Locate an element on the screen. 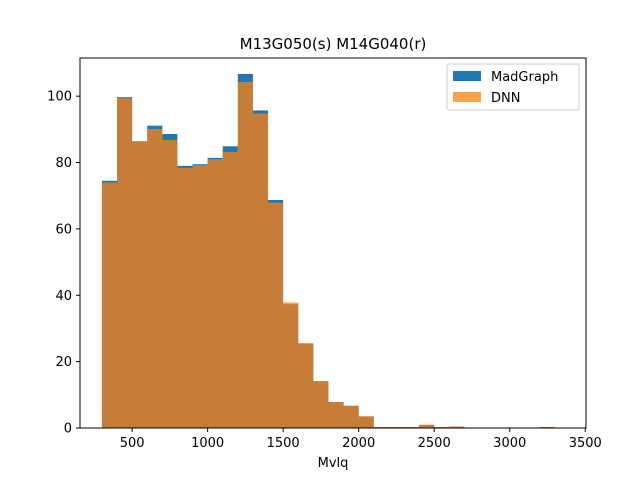  x-tick-label: 3500 is located at coordinates (585, 443).